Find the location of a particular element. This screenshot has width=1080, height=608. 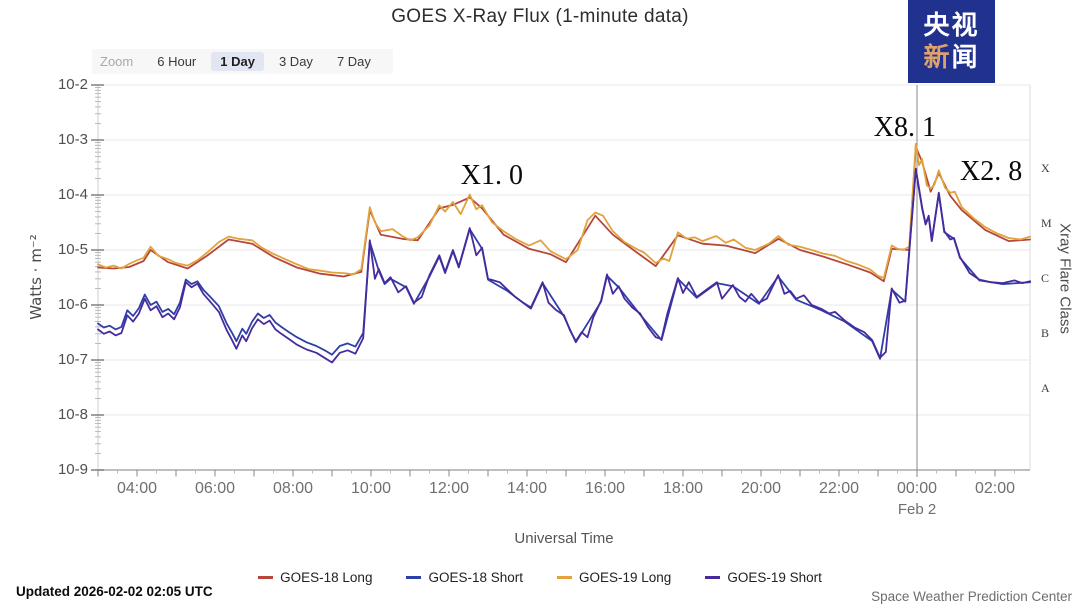

x-tick-label: 02:00 is located at coordinates (995, 488).